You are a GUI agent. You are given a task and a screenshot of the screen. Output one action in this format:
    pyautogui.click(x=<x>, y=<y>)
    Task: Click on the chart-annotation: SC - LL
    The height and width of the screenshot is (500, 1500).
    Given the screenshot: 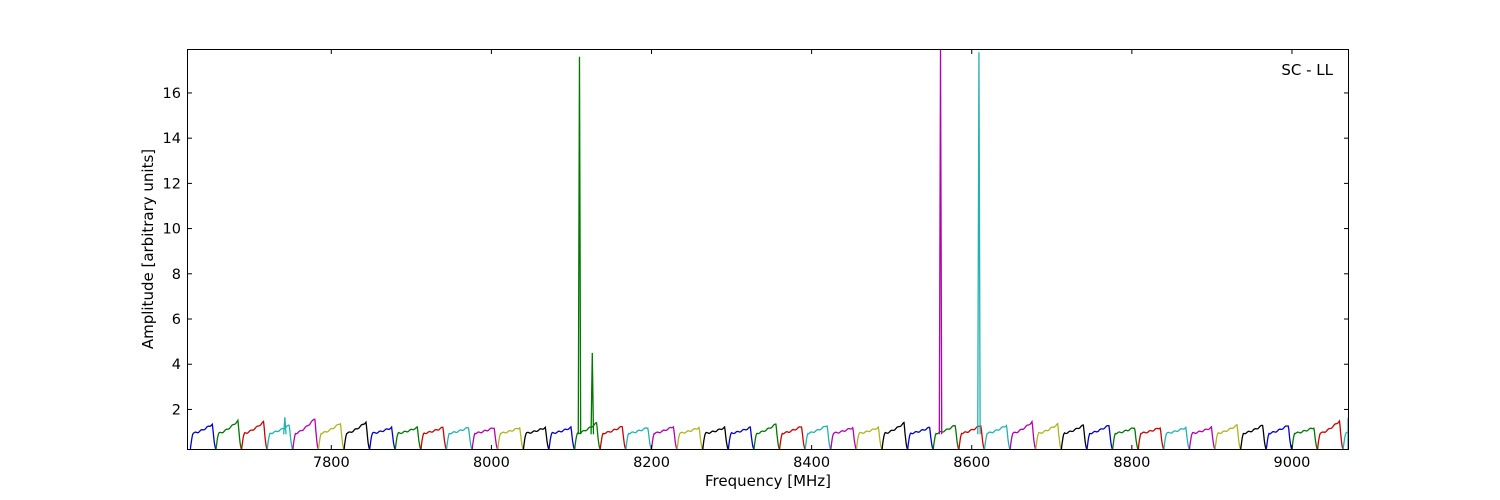 What is the action you would take?
    pyautogui.click(x=1307, y=70)
    